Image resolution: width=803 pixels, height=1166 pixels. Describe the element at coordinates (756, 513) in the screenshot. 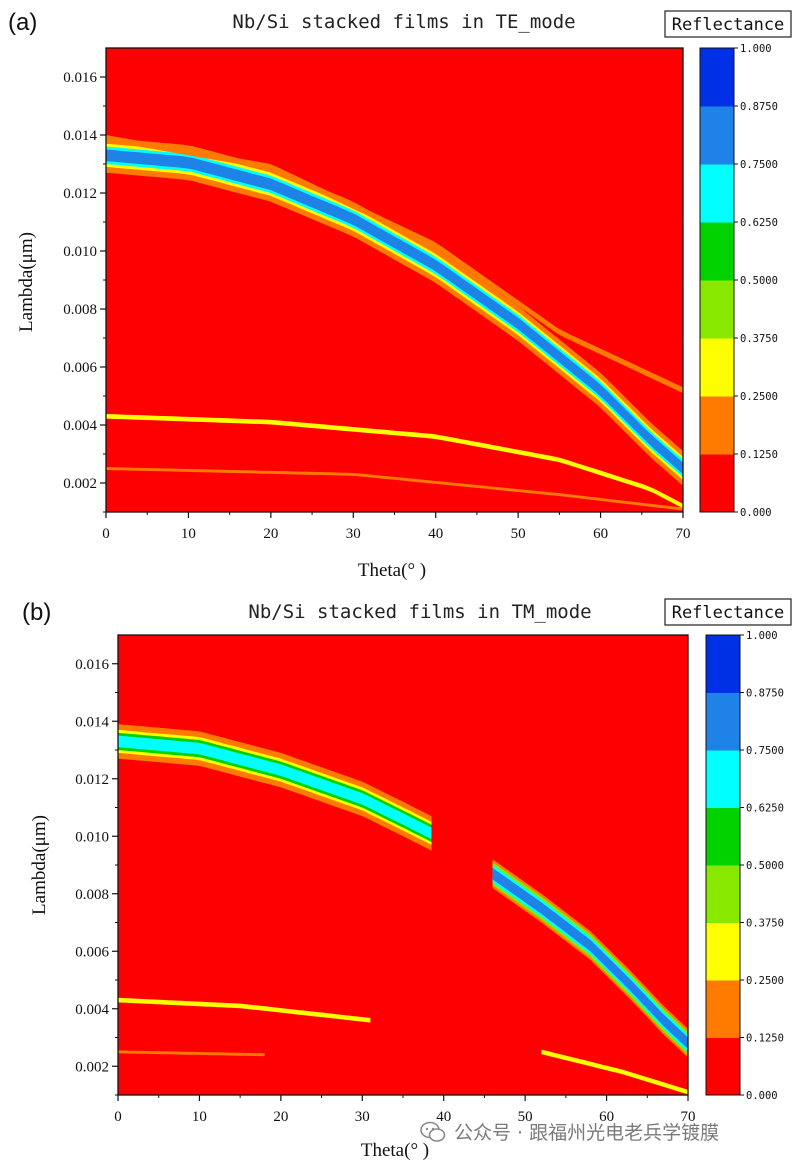

I see `colorbar-tick-label: 0.000` at that location.